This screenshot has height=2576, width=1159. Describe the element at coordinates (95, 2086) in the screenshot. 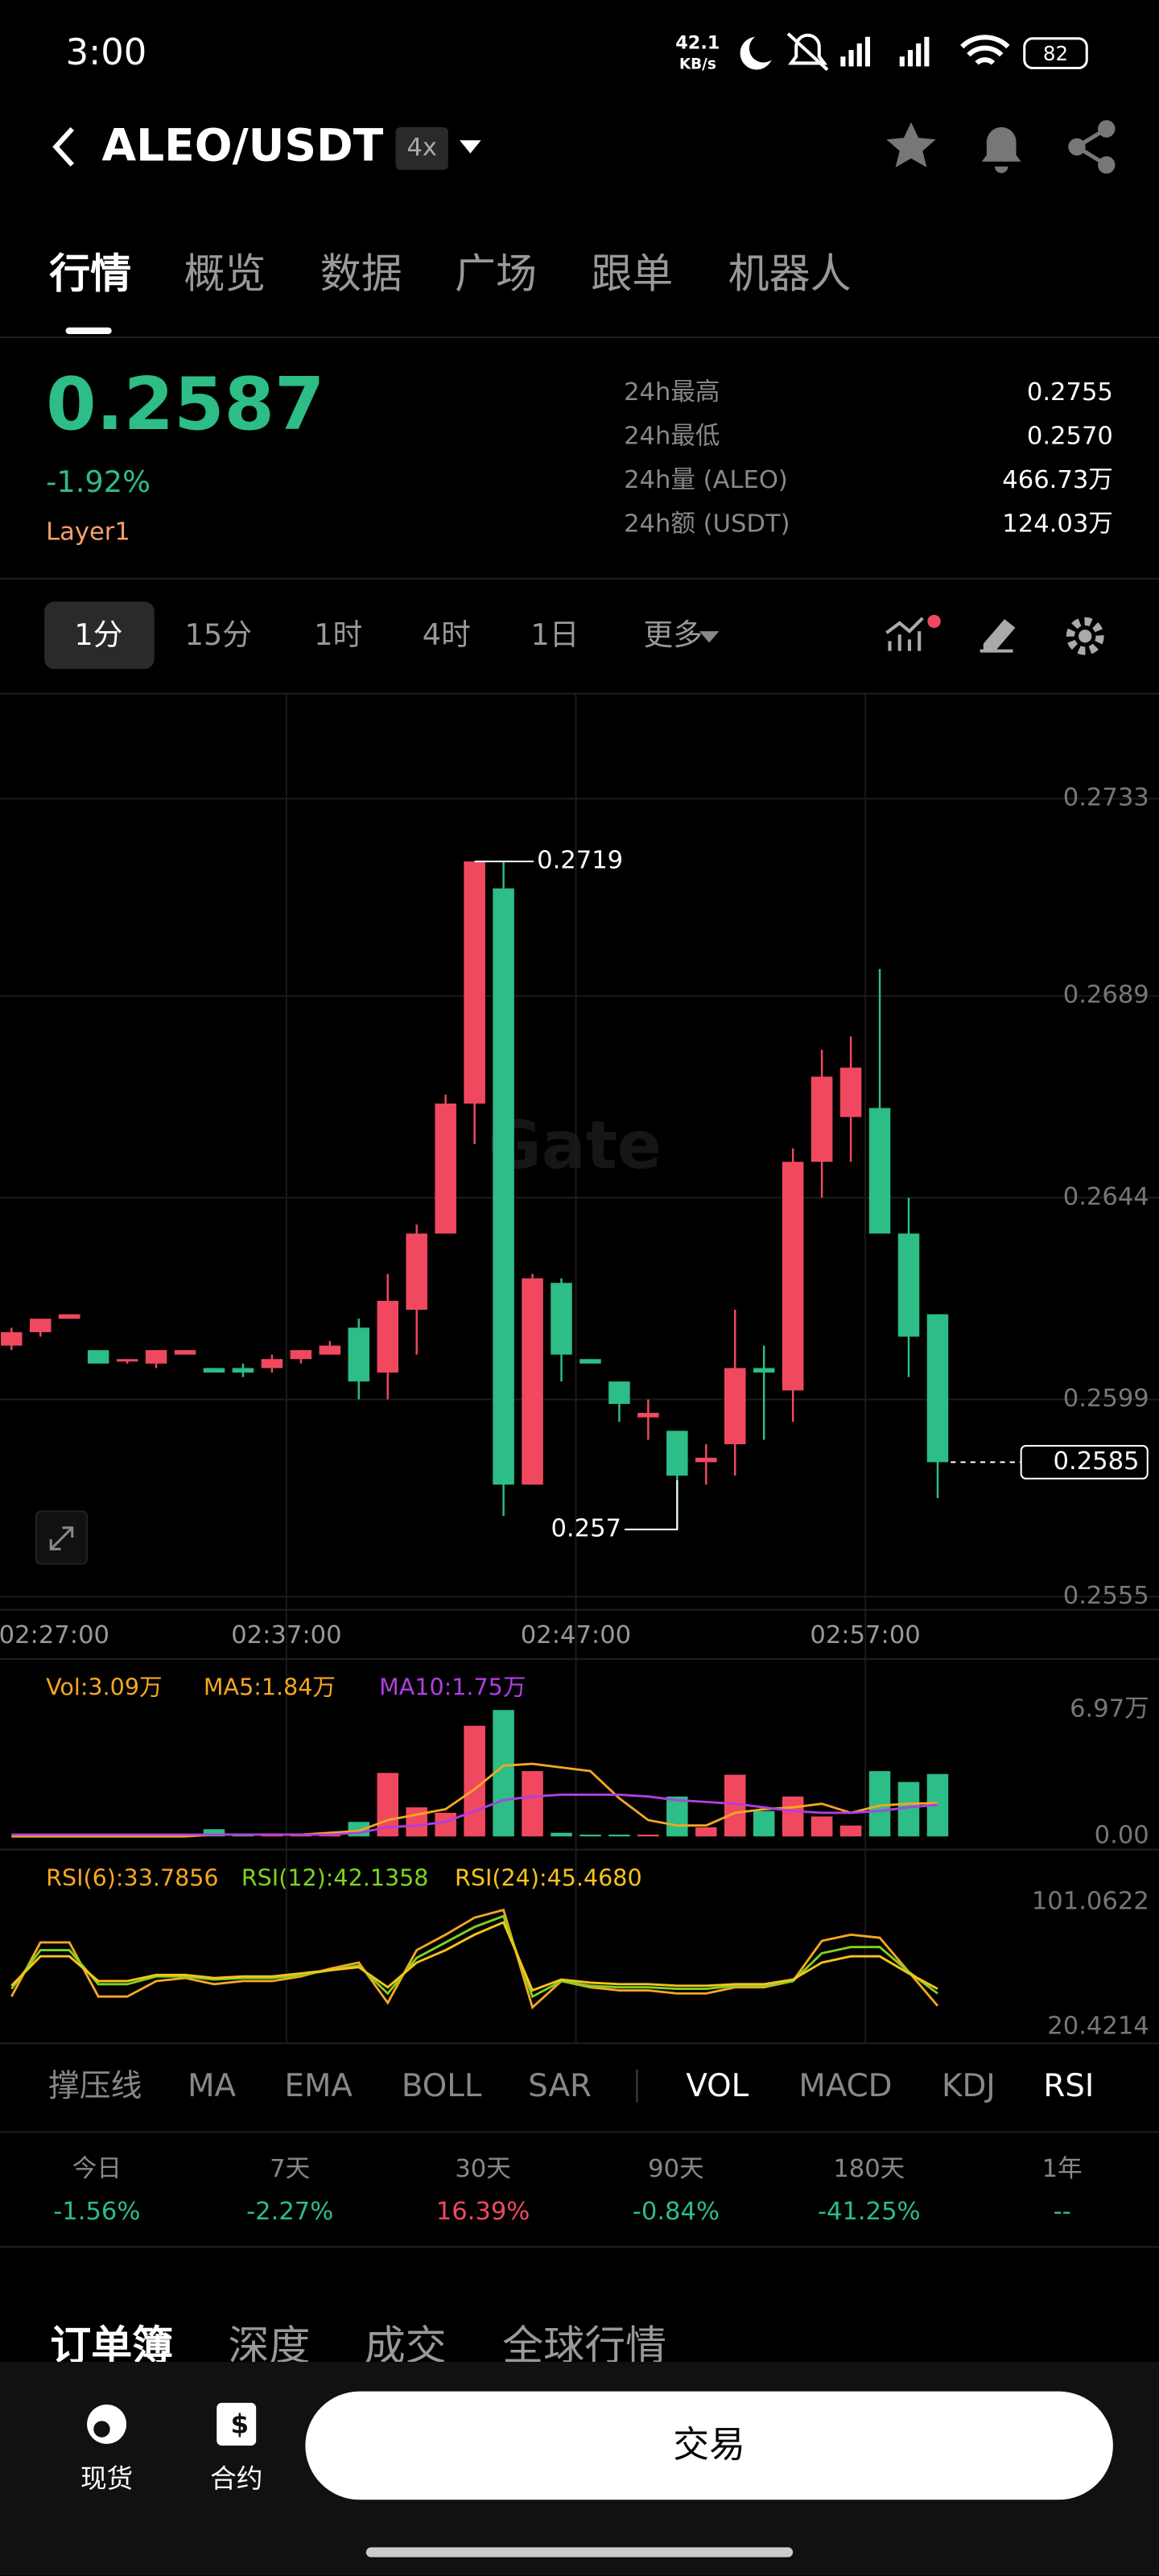

I see `indicator-tab: 撑压线` at that location.